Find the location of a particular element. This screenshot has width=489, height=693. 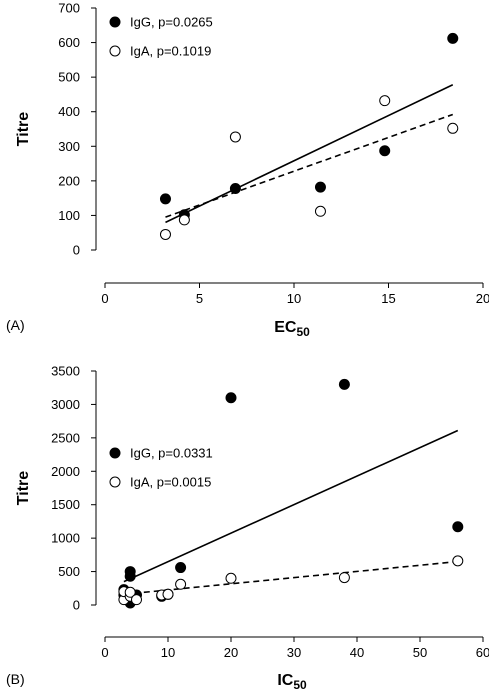

y-tick-label: 1500 is located at coordinates (65, 504).